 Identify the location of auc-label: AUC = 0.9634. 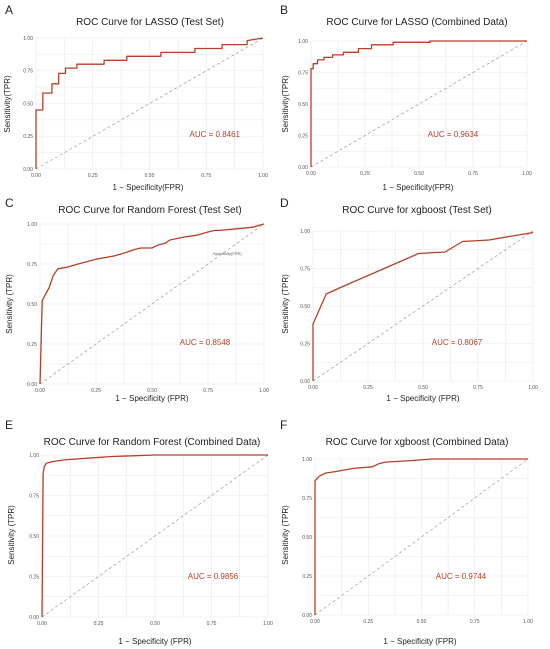
(453, 134).